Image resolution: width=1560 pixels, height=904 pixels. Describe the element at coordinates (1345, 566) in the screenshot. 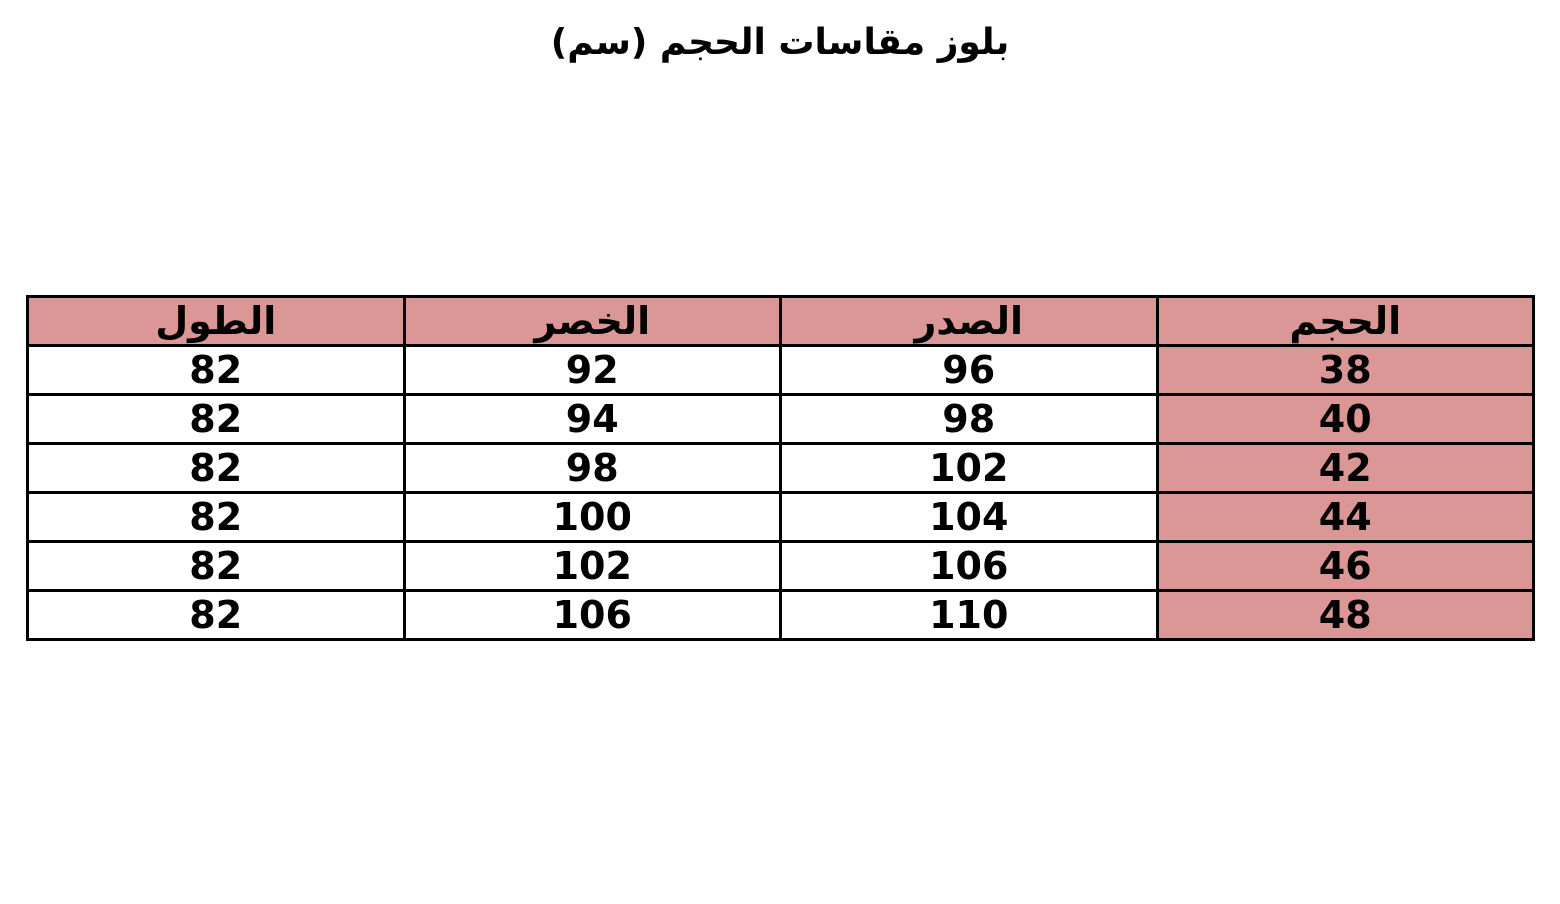

I see `size-cell: 46` at that location.